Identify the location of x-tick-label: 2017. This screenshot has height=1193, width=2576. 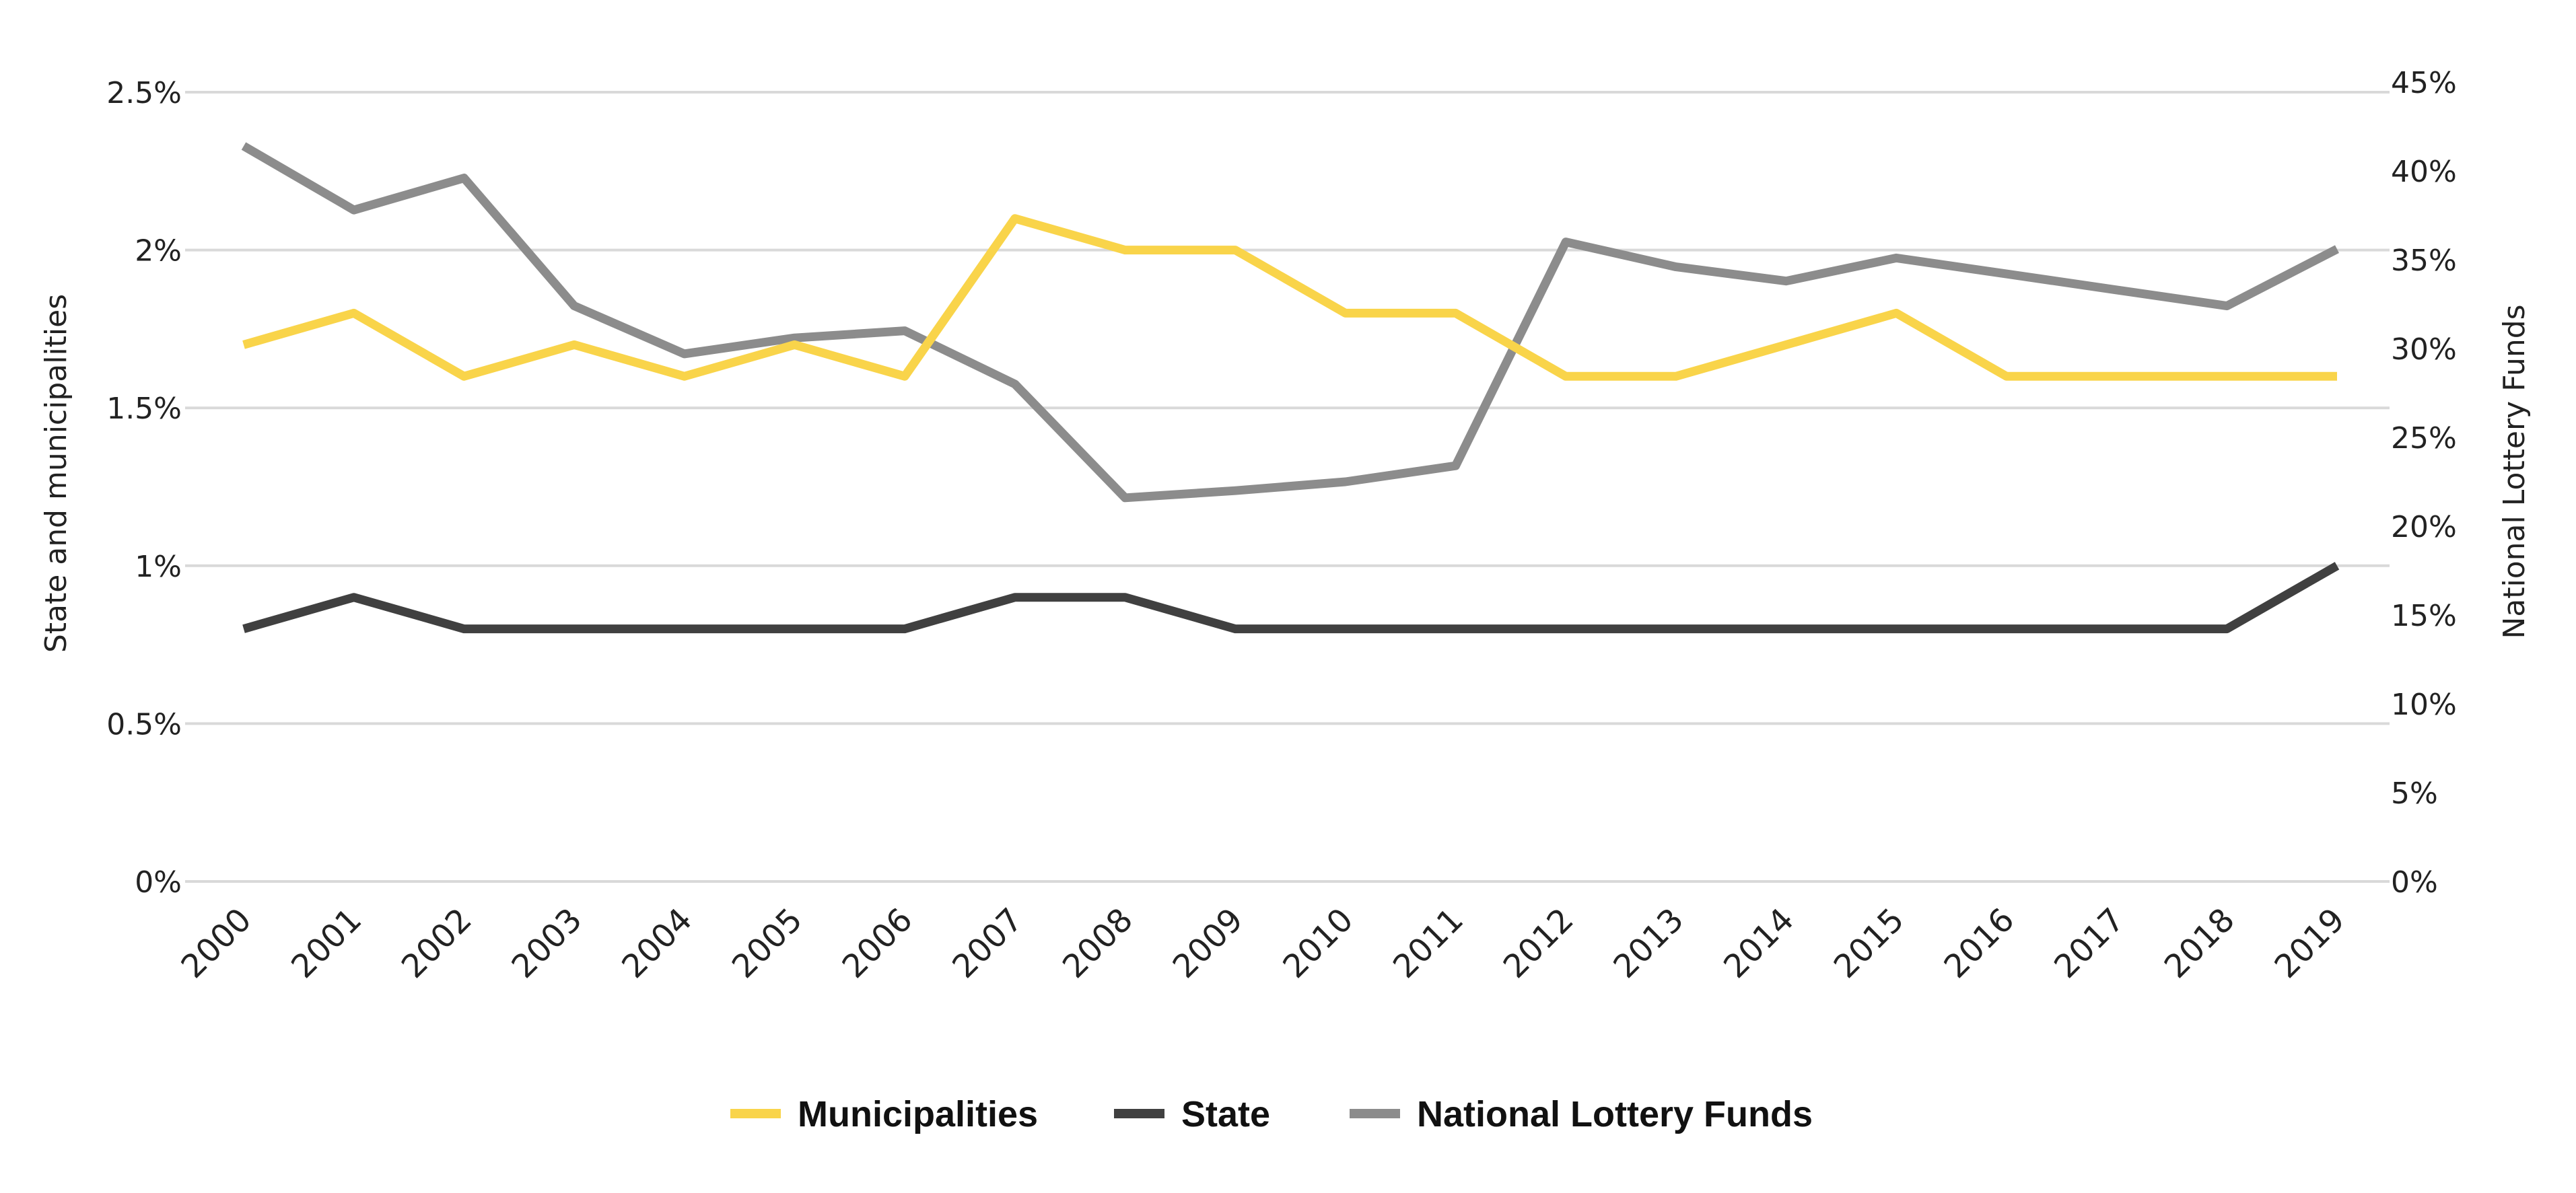
(2089, 943).